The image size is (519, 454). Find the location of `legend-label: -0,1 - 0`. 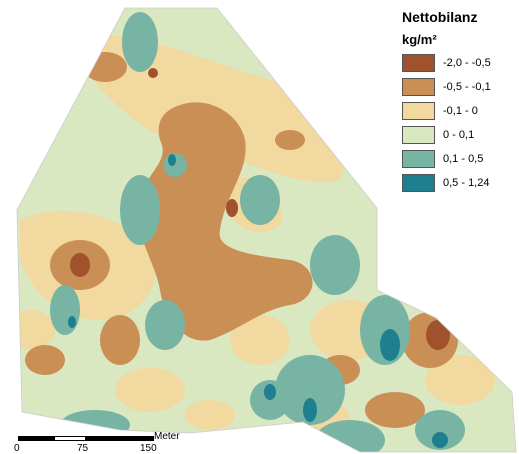

legend-label: -0,1 - 0 is located at coordinates (460, 111).